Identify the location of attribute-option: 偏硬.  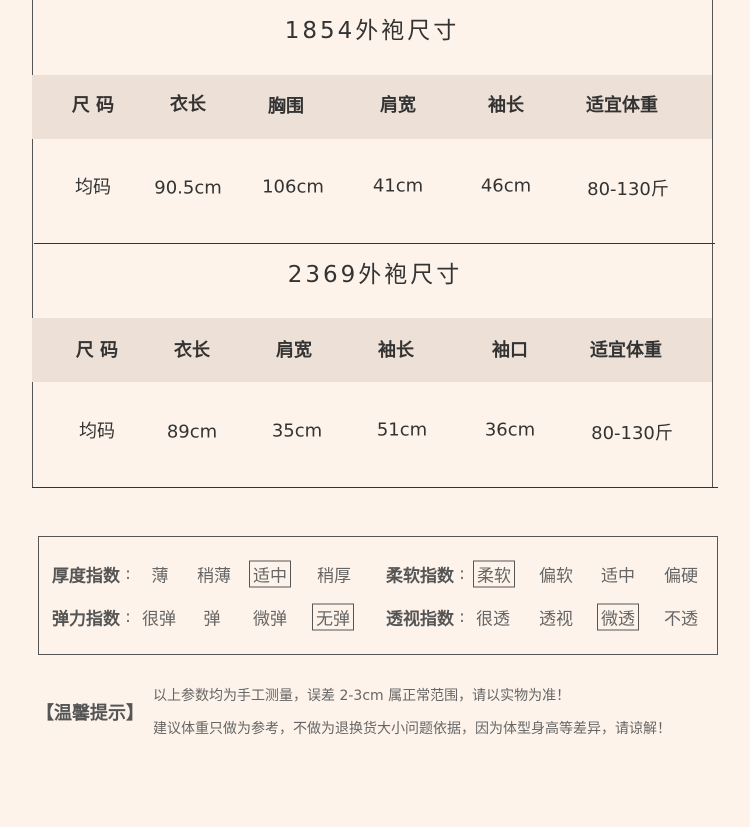
(681, 576).